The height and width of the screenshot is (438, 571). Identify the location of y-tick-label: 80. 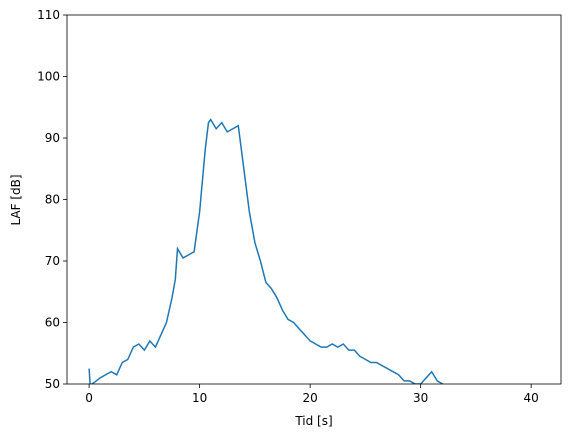
(52, 200).